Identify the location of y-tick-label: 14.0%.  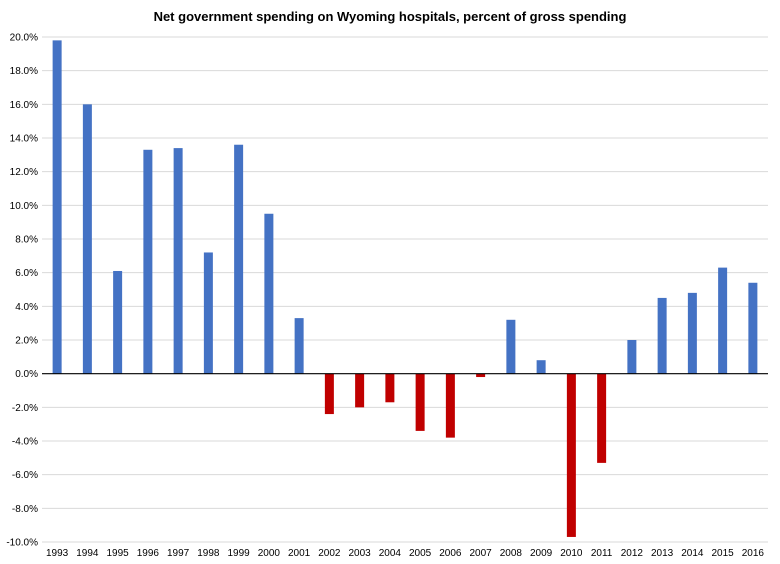
(24, 139).